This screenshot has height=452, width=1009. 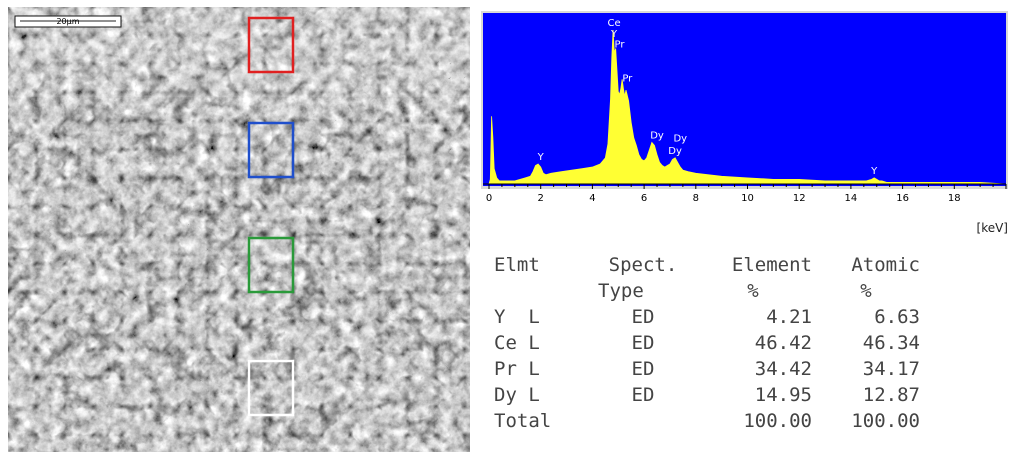 I want to click on row-element-pct: 46.42, so click(x=783, y=343).